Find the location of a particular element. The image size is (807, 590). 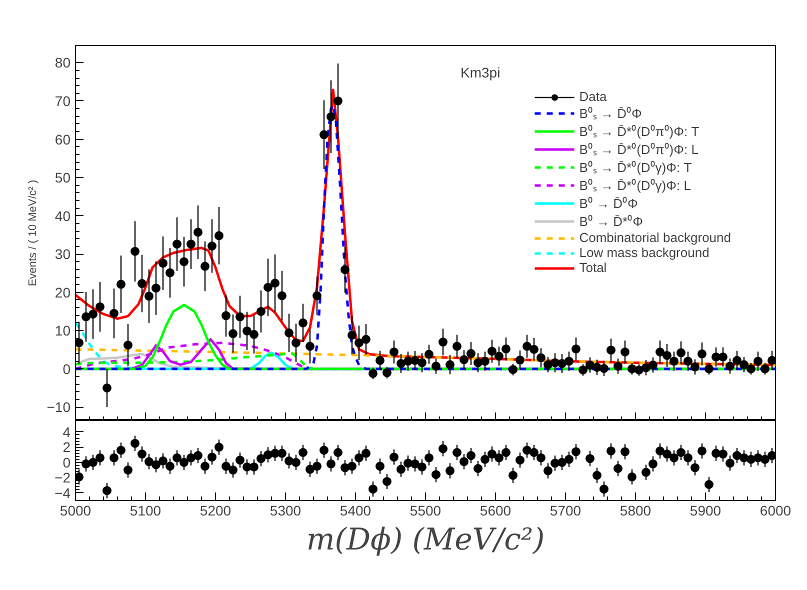

legend-label: B⁰ₛ → D̄*⁰(D⁰π⁰)Φ: T is located at coordinates (639, 131).